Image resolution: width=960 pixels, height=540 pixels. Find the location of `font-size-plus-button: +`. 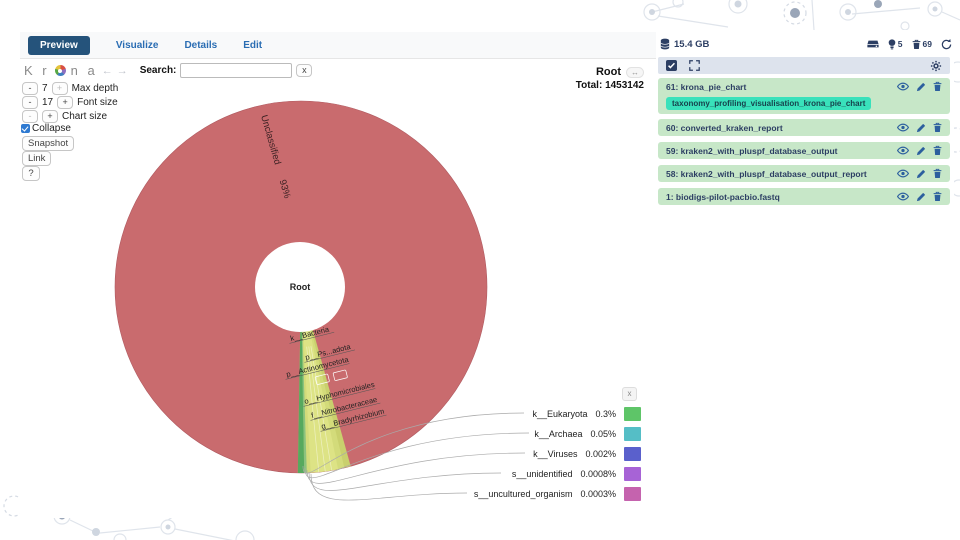

font-size-plus-button: + is located at coordinates (65, 102).